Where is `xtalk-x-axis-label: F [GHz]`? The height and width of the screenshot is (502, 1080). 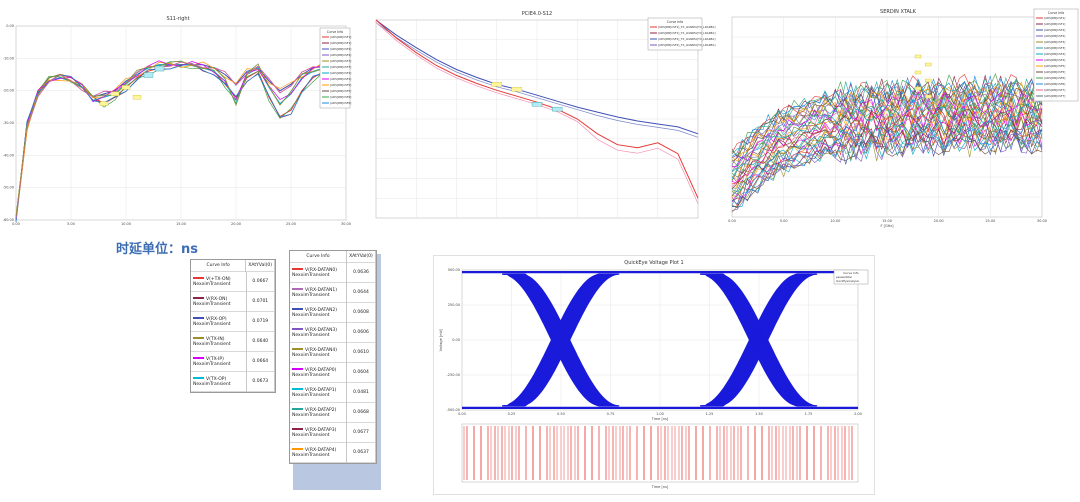 xtalk-x-axis-label: F [GHz] is located at coordinates (887, 226).